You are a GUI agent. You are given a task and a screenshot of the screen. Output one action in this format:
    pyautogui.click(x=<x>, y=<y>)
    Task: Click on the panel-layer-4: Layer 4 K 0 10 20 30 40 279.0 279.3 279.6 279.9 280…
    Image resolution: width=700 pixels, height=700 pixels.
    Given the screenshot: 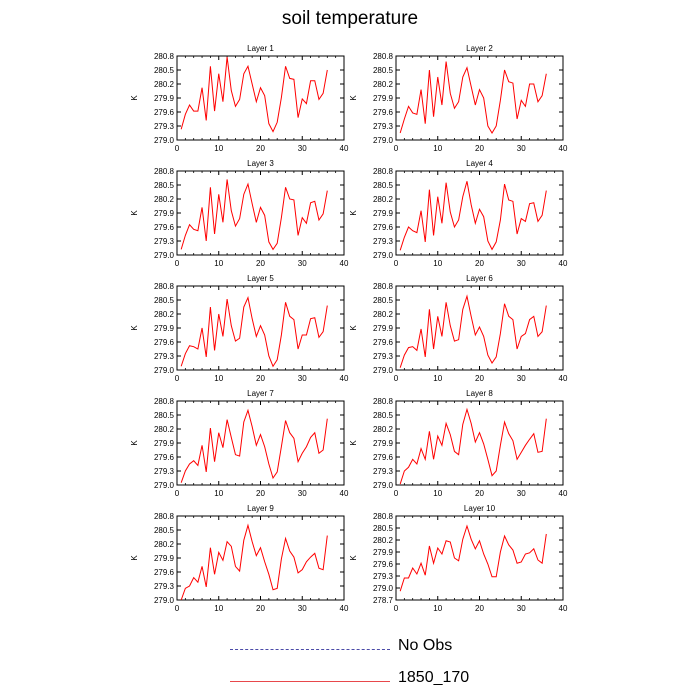 What is the action you would take?
    pyautogui.click(x=458, y=213)
    